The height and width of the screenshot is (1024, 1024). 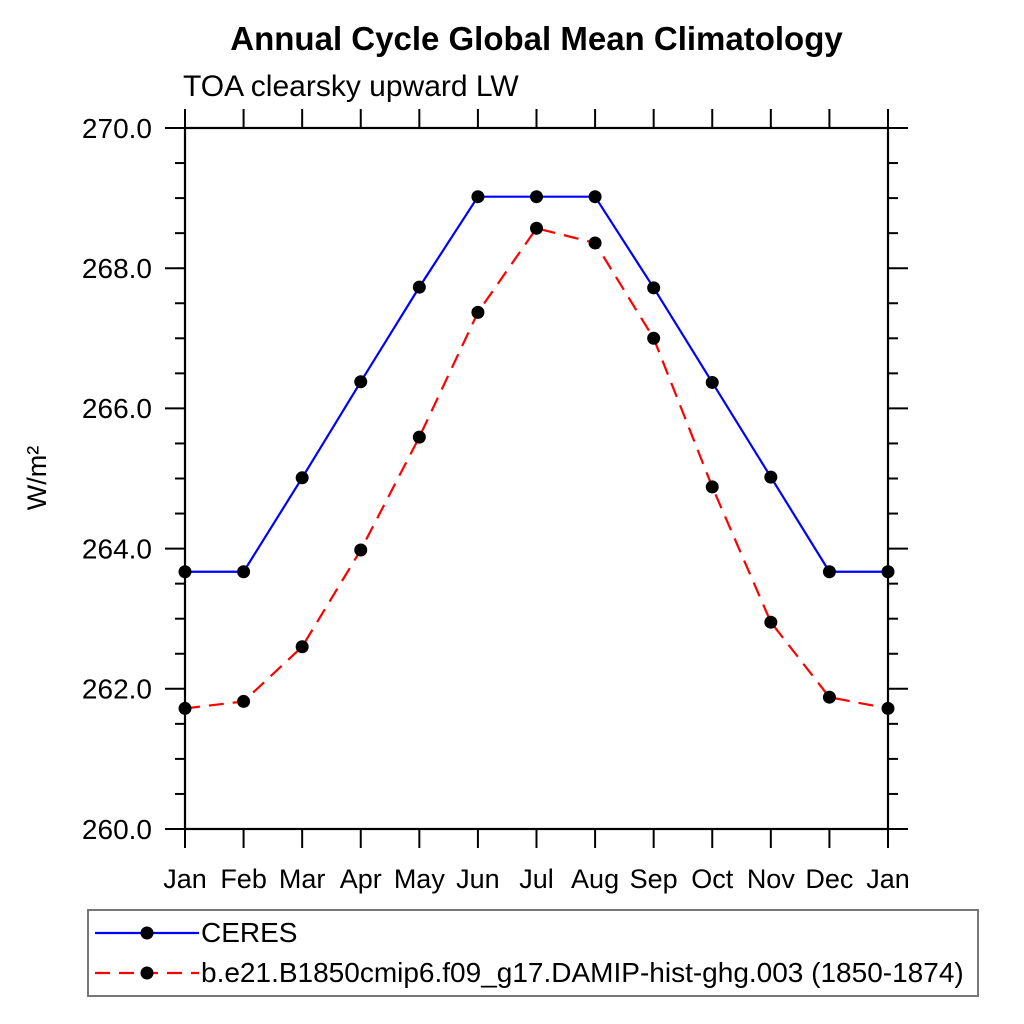 What do you see at coordinates (595, 879) in the screenshot?
I see `x-axis-tick-label: Aug` at bounding box center [595, 879].